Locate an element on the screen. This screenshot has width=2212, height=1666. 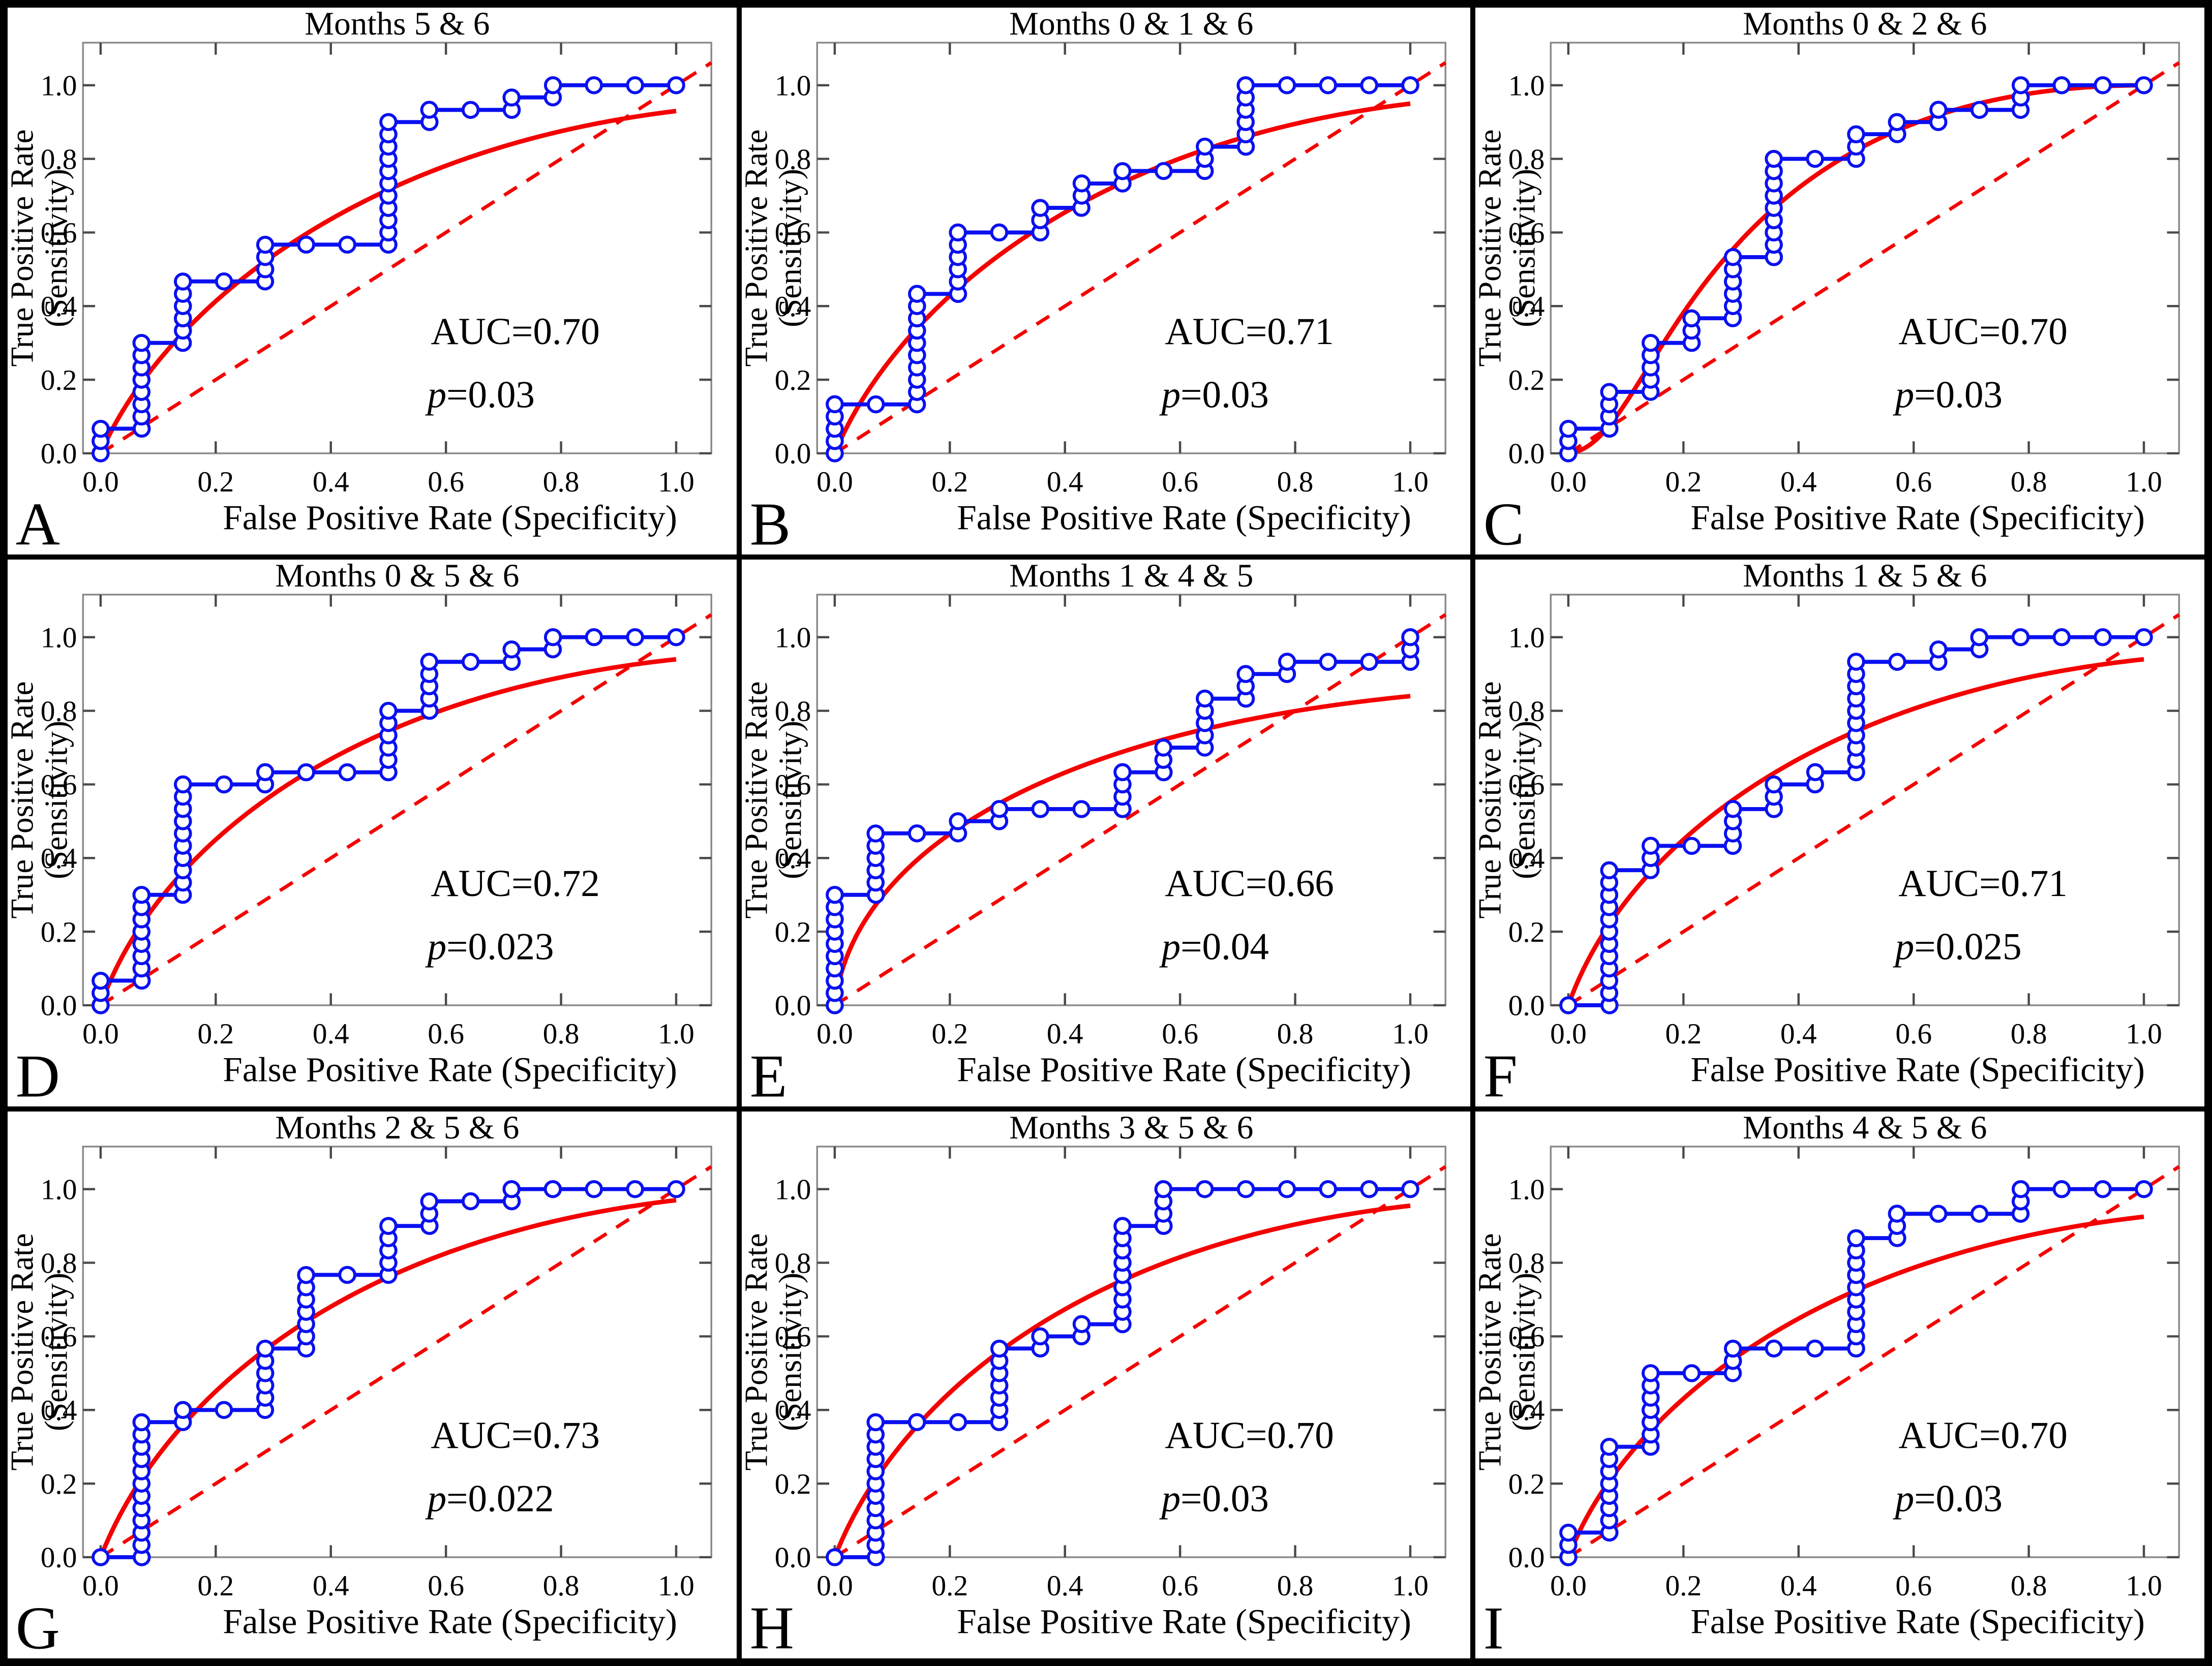
panel-title: Months 1 & 5 & 6 is located at coordinates (1865, 577).